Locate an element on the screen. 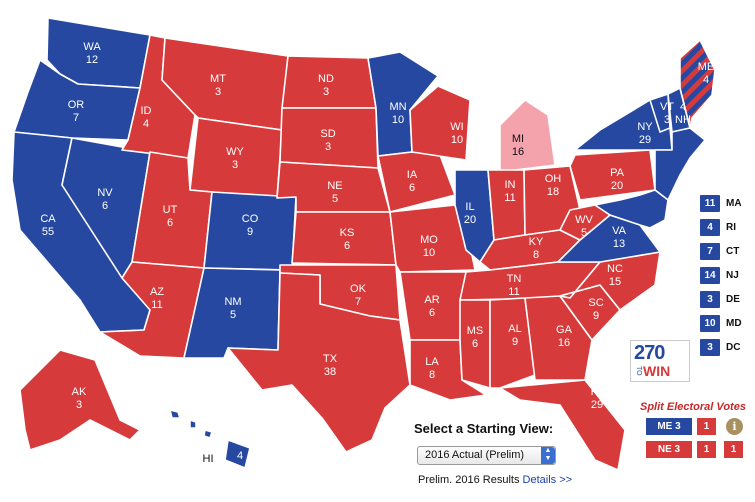 This screenshot has height=502, width=755. small-state-votes: 10 is located at coordinates (710, 323).